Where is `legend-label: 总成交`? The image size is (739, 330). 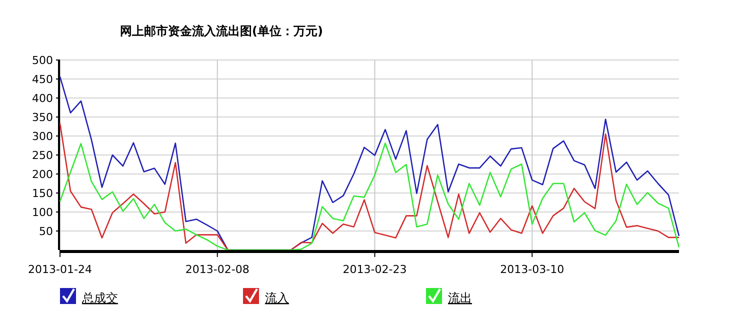 legend-label: 总成交 is located at coordinates (99, 298).